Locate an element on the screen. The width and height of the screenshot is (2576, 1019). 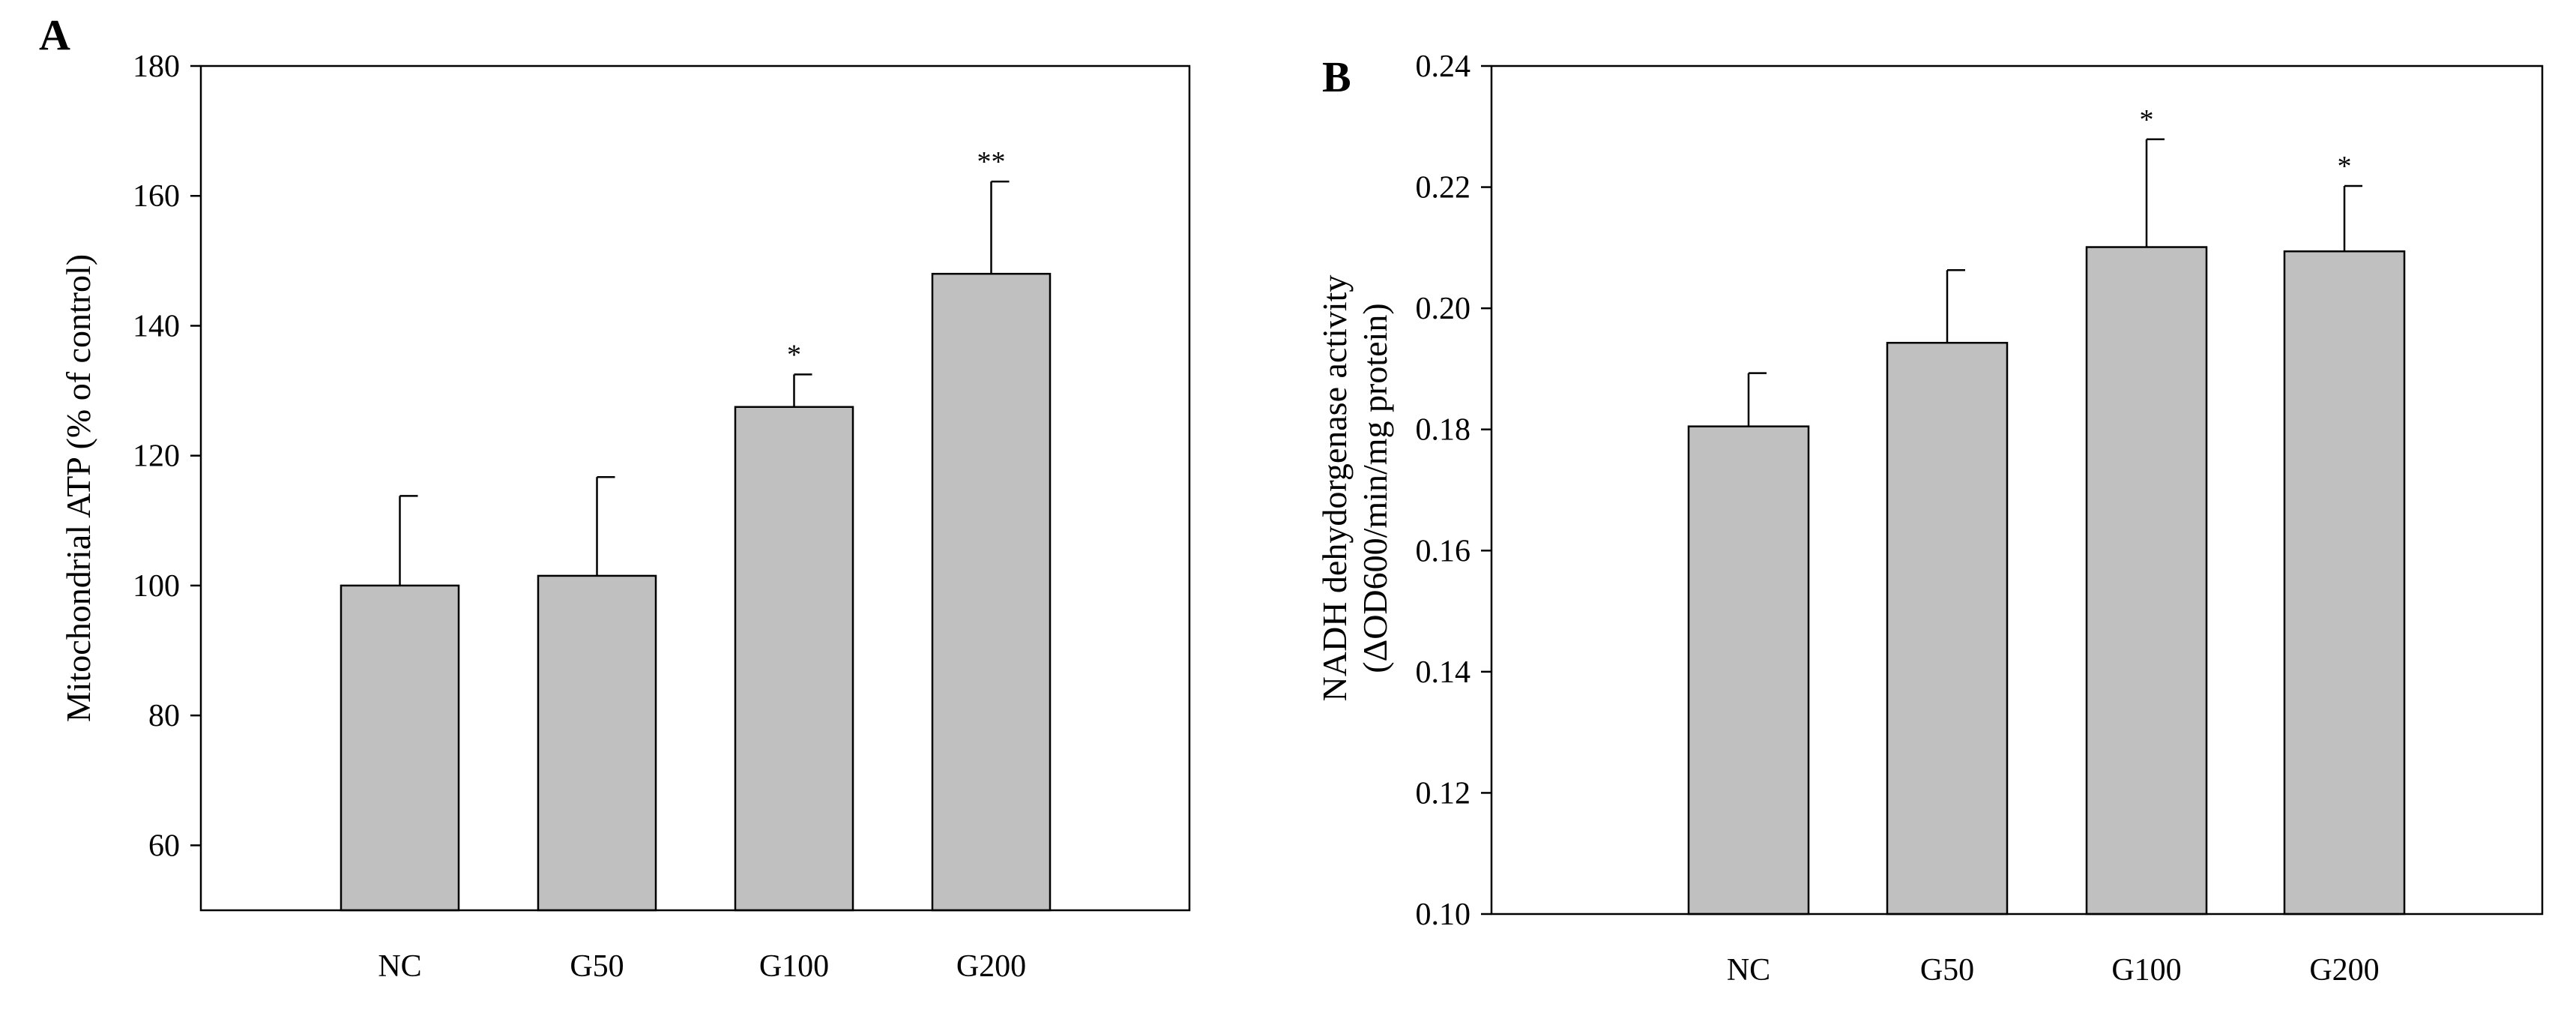
panel-label: B is located at coordinates (1336, 76).